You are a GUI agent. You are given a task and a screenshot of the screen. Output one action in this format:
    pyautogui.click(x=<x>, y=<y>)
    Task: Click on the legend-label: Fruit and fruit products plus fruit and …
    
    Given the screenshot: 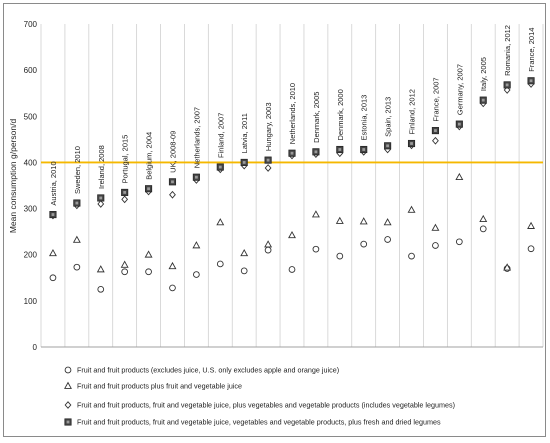 What is the action you would take?
    pyautogui.click(x=159, y=386)
    